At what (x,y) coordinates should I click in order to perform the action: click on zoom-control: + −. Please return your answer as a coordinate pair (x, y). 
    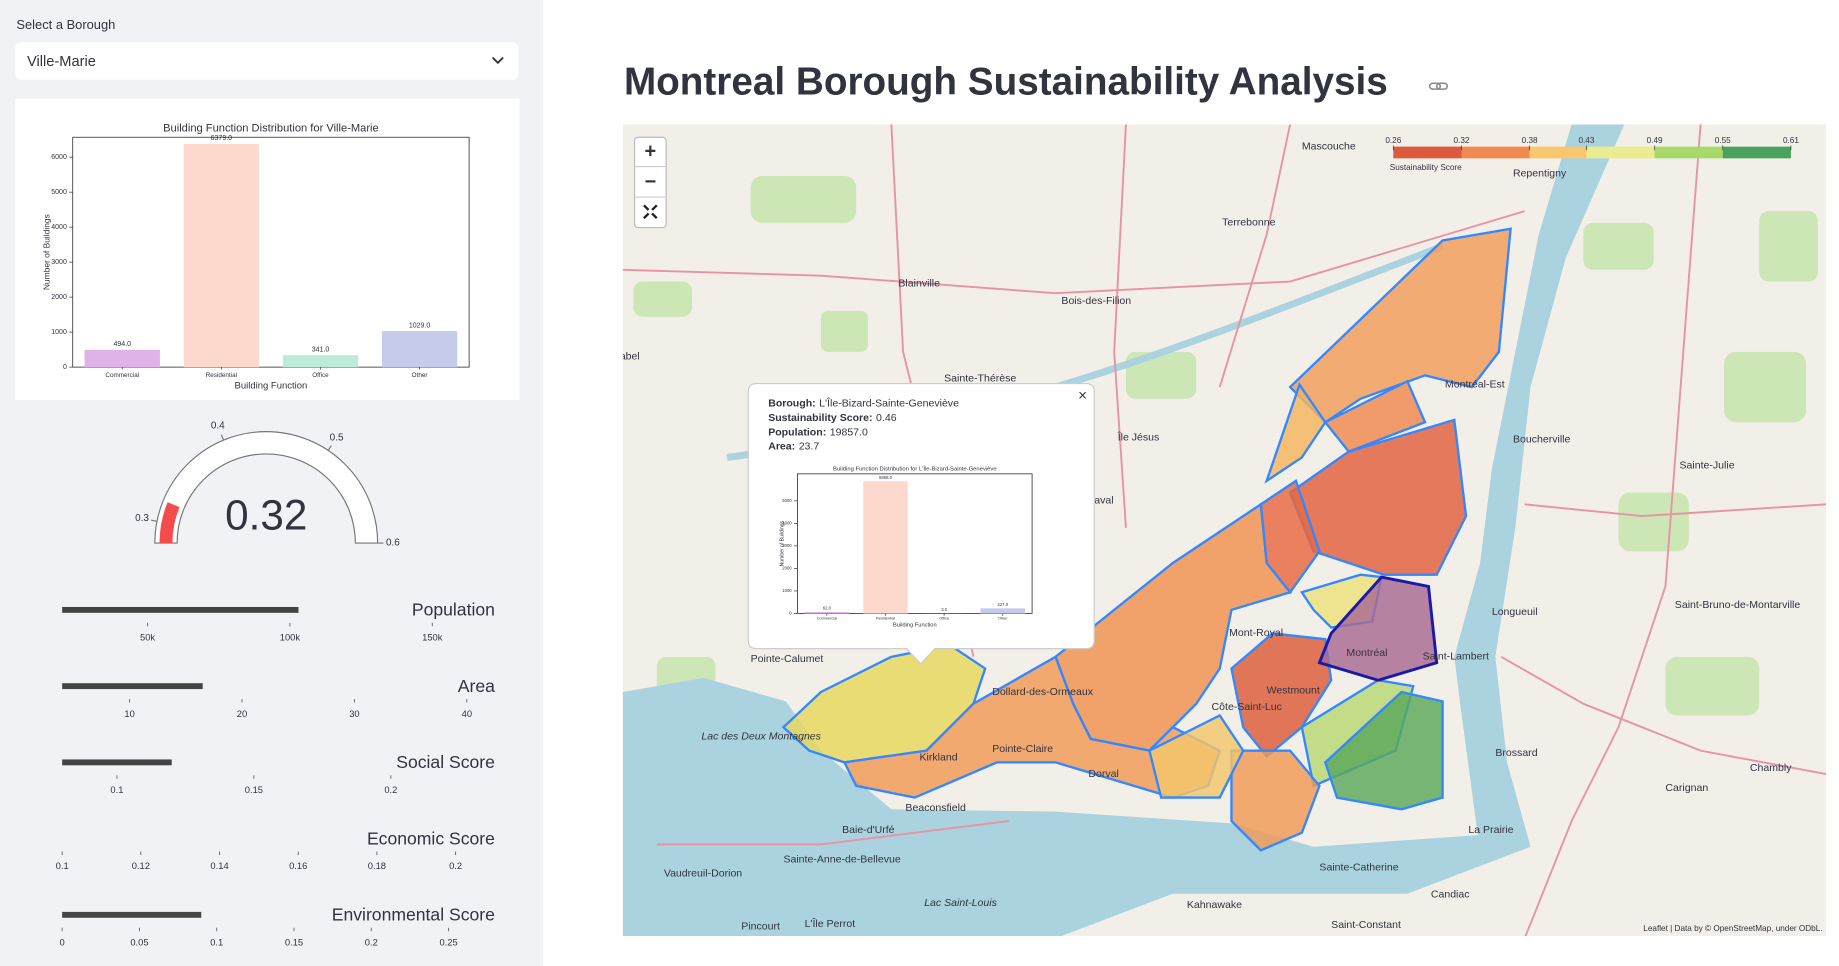
    Looking at the image, I should click on (650, 182).